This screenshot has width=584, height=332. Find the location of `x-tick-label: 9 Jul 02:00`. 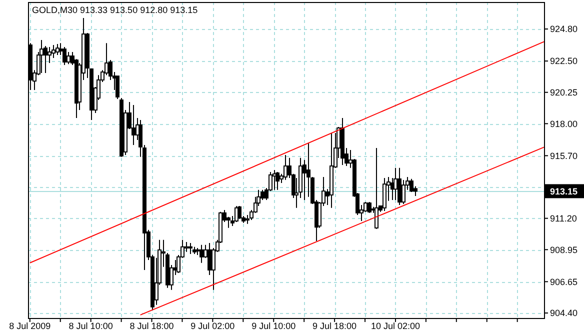

x-tick-label: 9 Jul 02:00 is located at coordinates (212, 326).